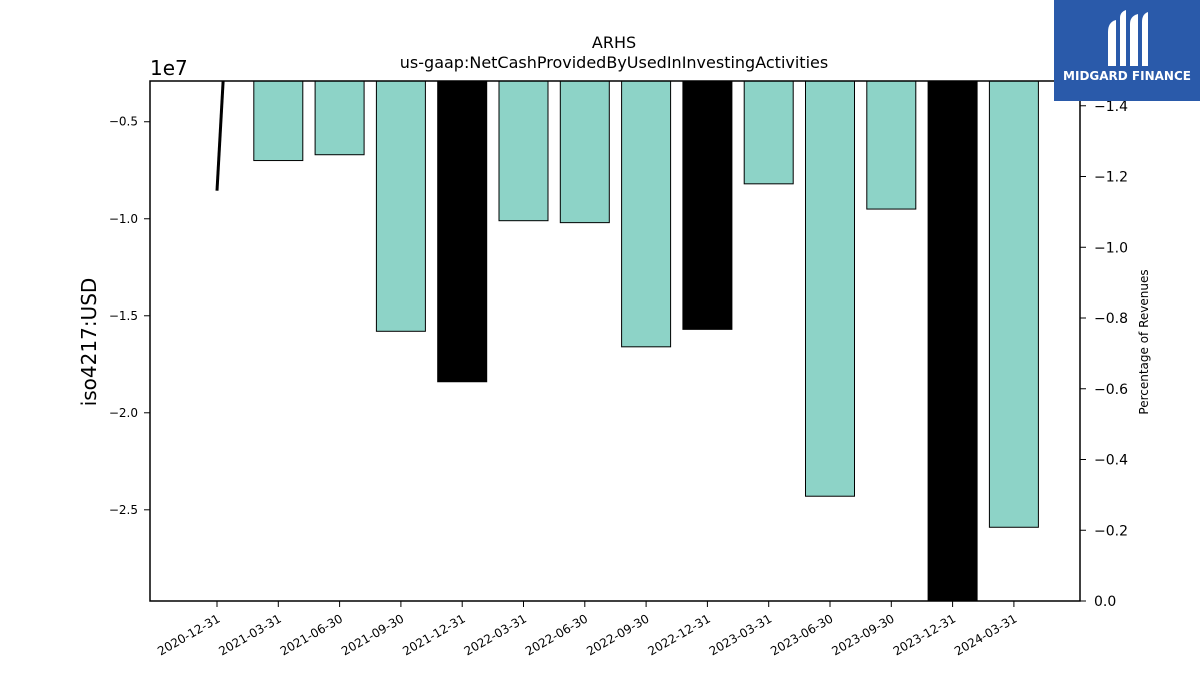  What do you see at coordinates (614, 42) in the screenshot?
I see `chart-title: ARHS` at bounding box center [614, 42].